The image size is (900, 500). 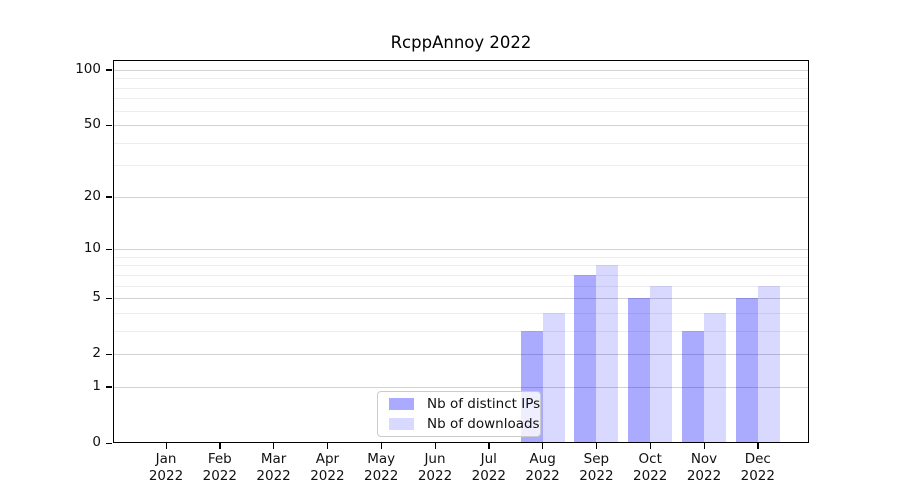 What do you see at coordinates (484, 404) in the screenshot?
I see `legend-label-distinct-ips: Nb of distinct IPs` at bounding box center [484, 404].